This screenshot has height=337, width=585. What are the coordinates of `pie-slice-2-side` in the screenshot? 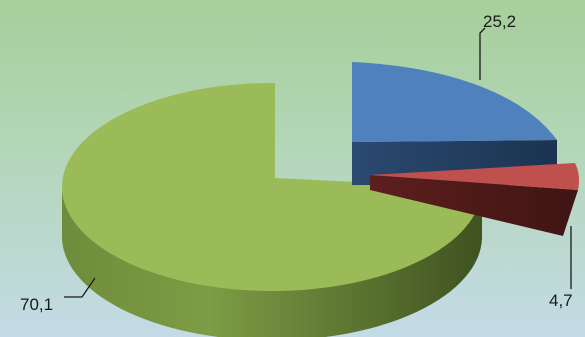 It's located at (474, 205).